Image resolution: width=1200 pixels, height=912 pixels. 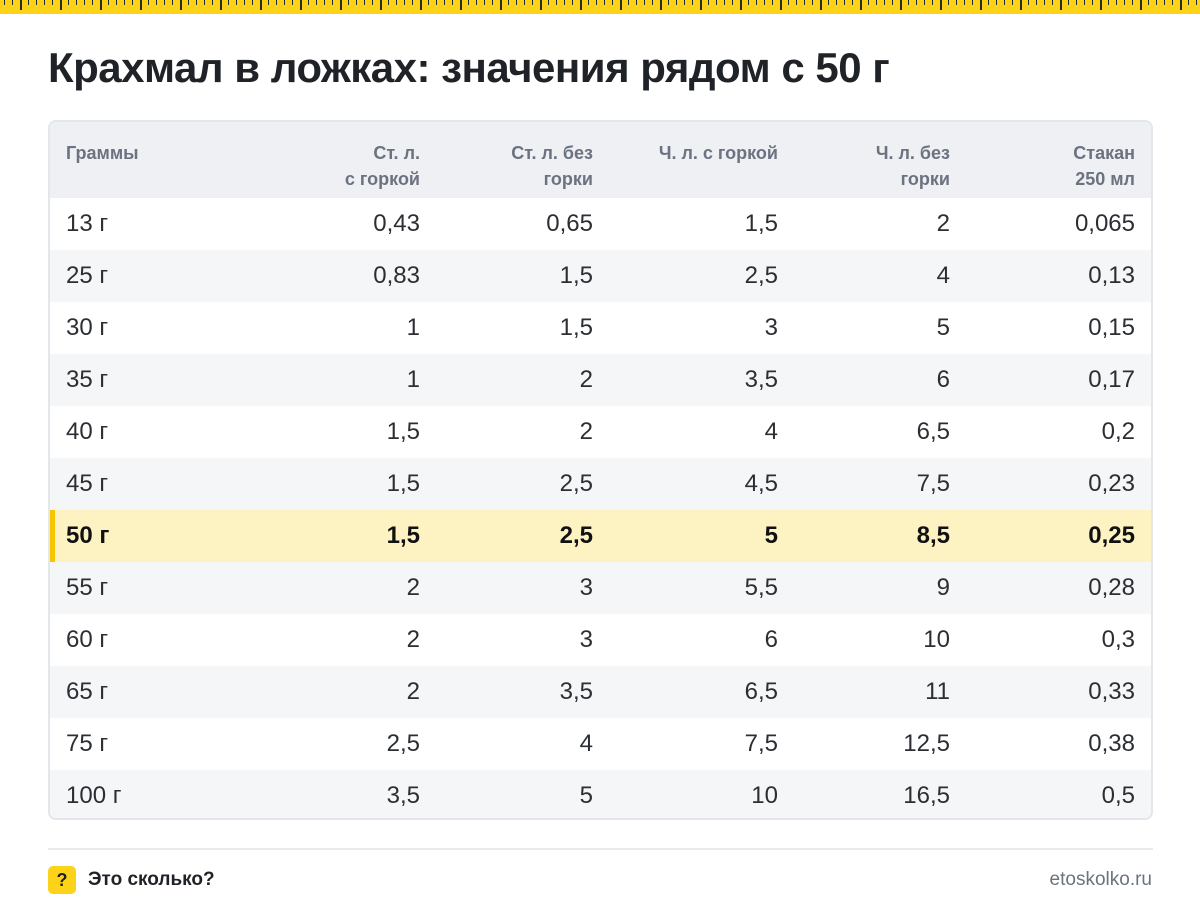 What do you see at coordinates (1111, 327) in the screenshot?
I see `table-cell: 0,15` at bounding box center [1111, 327].